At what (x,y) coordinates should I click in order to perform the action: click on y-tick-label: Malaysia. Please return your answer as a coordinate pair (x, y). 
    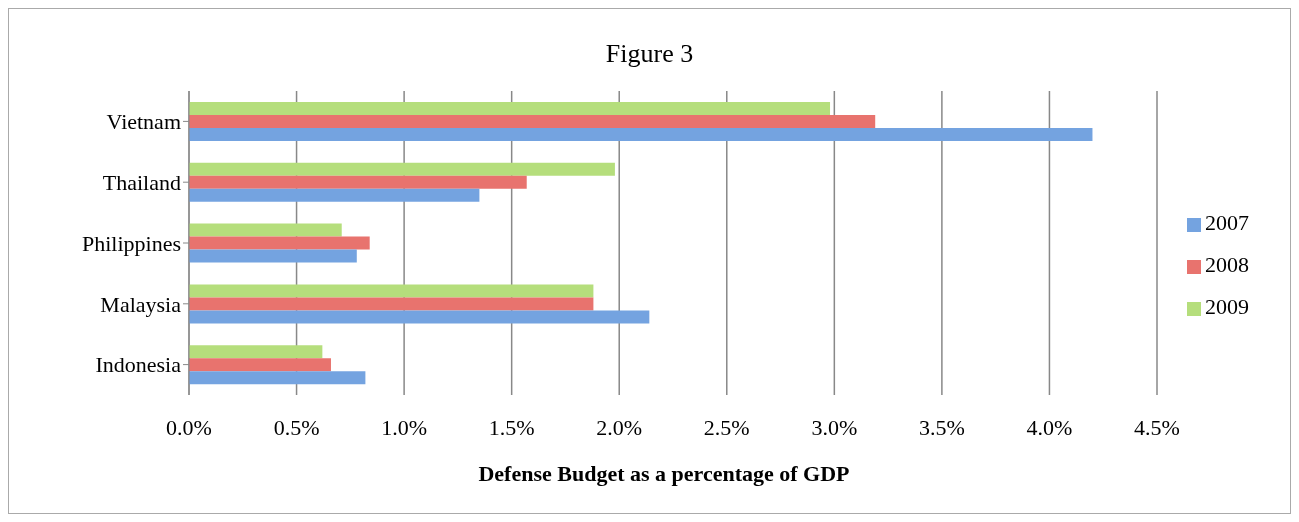
    Looking at the image, I should click on (141, 304).